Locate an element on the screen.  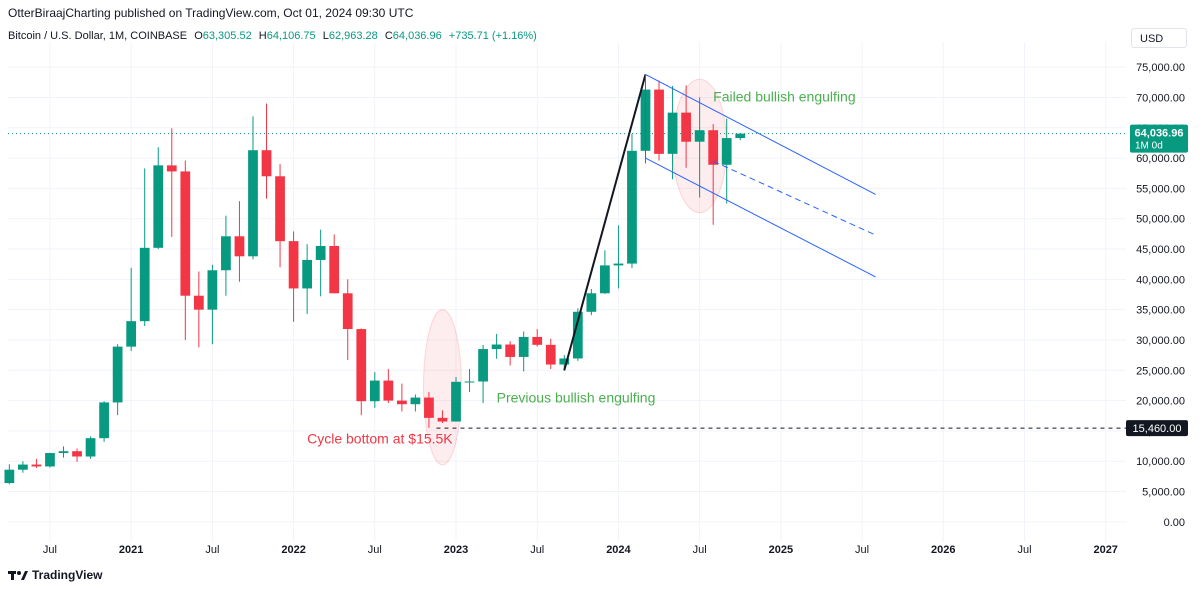
channel-lower-line is located at coordinates (760, 217).